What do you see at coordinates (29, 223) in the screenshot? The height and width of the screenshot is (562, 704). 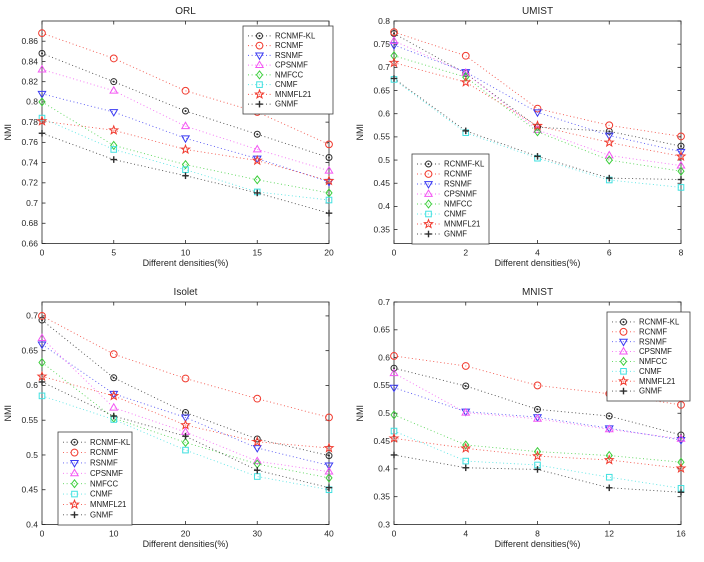 I see `y-tick-label: 0.68` at bounding box center [29, 223].